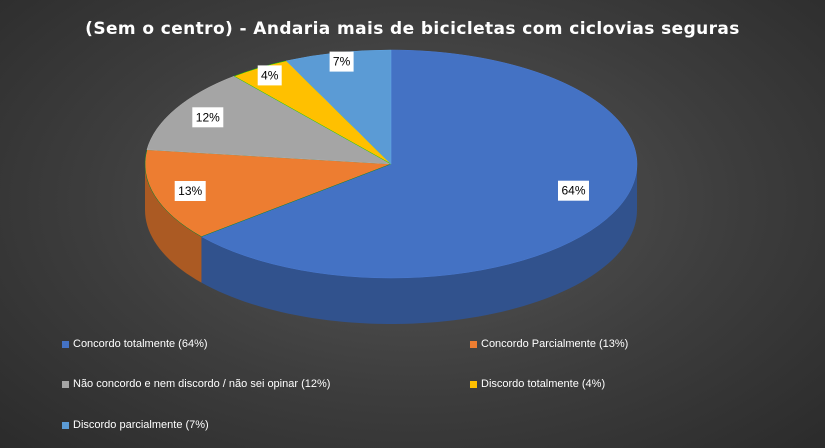 This screenshot has width=825, height=448. What do you see at coordinates (268, 193) in the screenshot?
I see `pie-slice-concordo-parcialmente` at bounding box center [268, 193].